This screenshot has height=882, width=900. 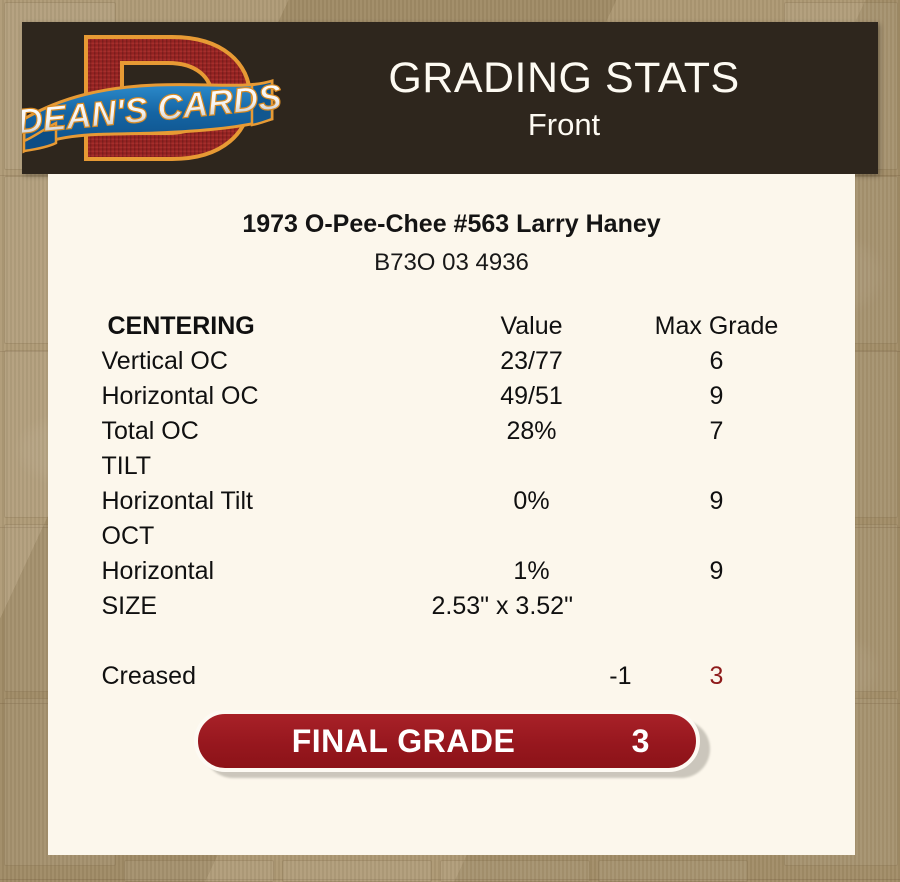 What do you see at coordinates (403, 740) in the screenshot?
I see `final-grade-label: FINAL GRADE` at bounding box center [403, 740].